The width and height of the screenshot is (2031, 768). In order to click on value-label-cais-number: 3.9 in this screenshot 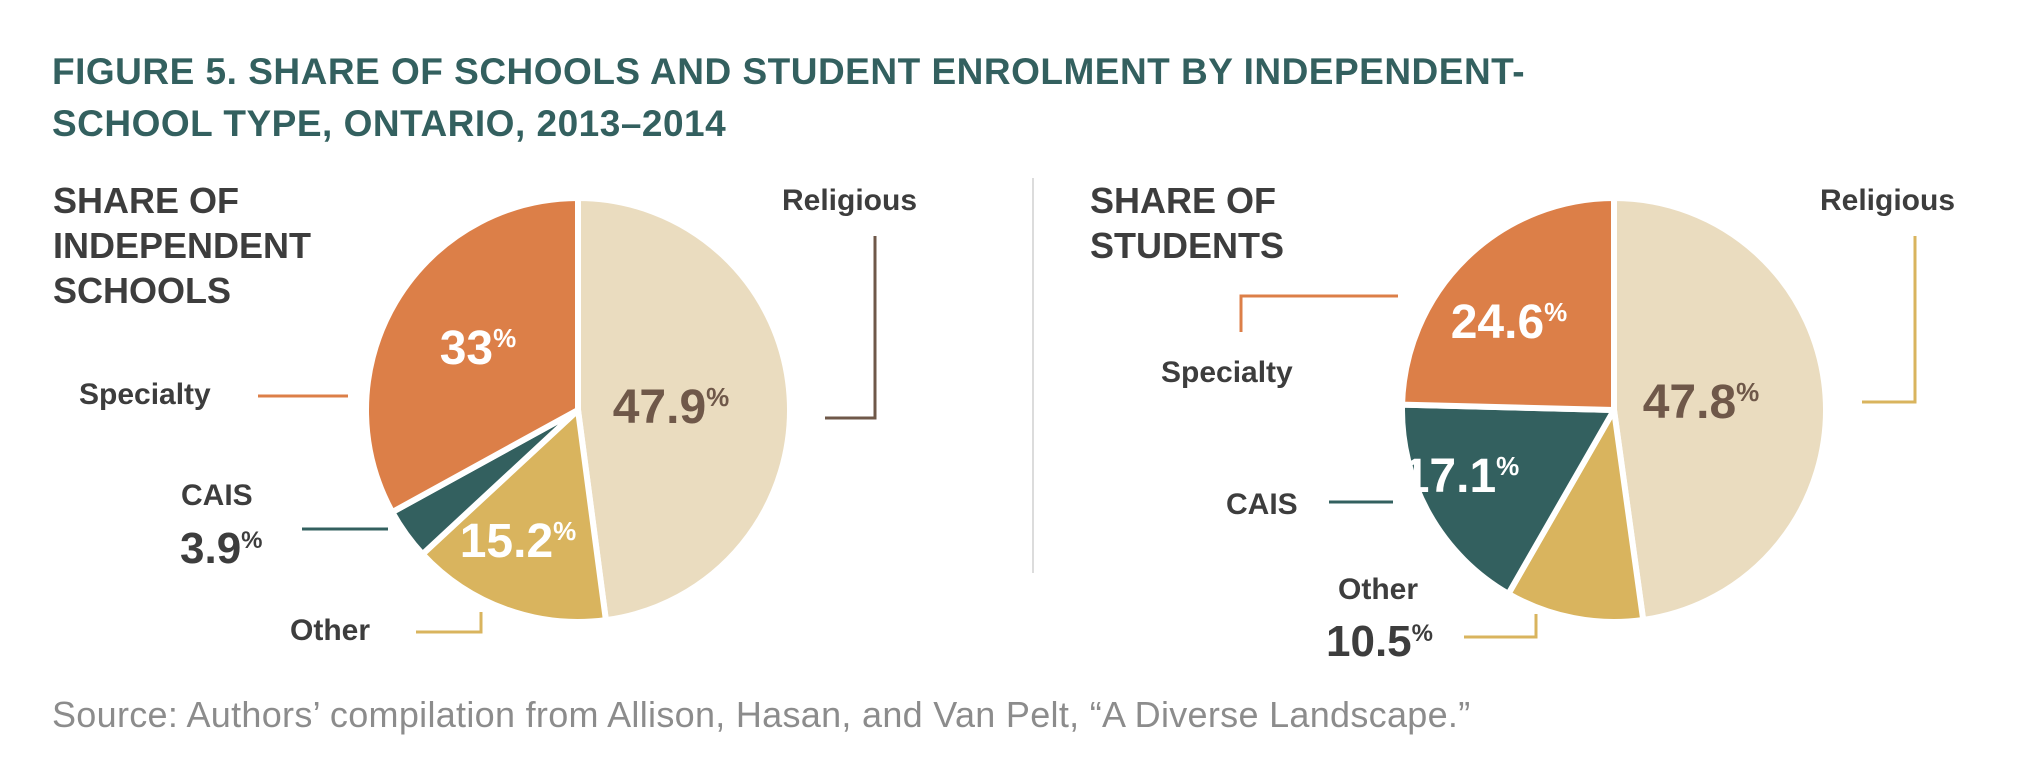, I will do `click(210, 548)`.